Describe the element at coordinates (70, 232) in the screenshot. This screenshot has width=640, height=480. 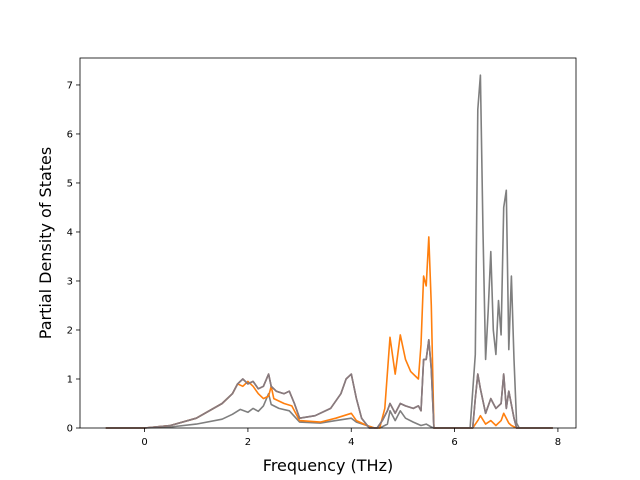
I see `y-tick-label: 4` at that location.